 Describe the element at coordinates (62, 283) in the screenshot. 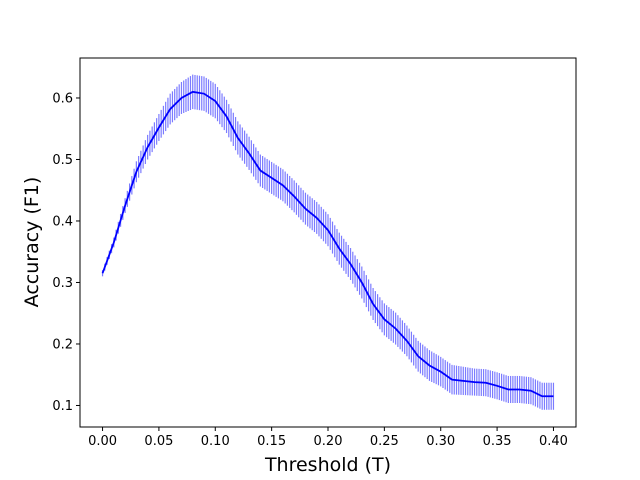

I see `y-tick-label: 0.3` at that location.